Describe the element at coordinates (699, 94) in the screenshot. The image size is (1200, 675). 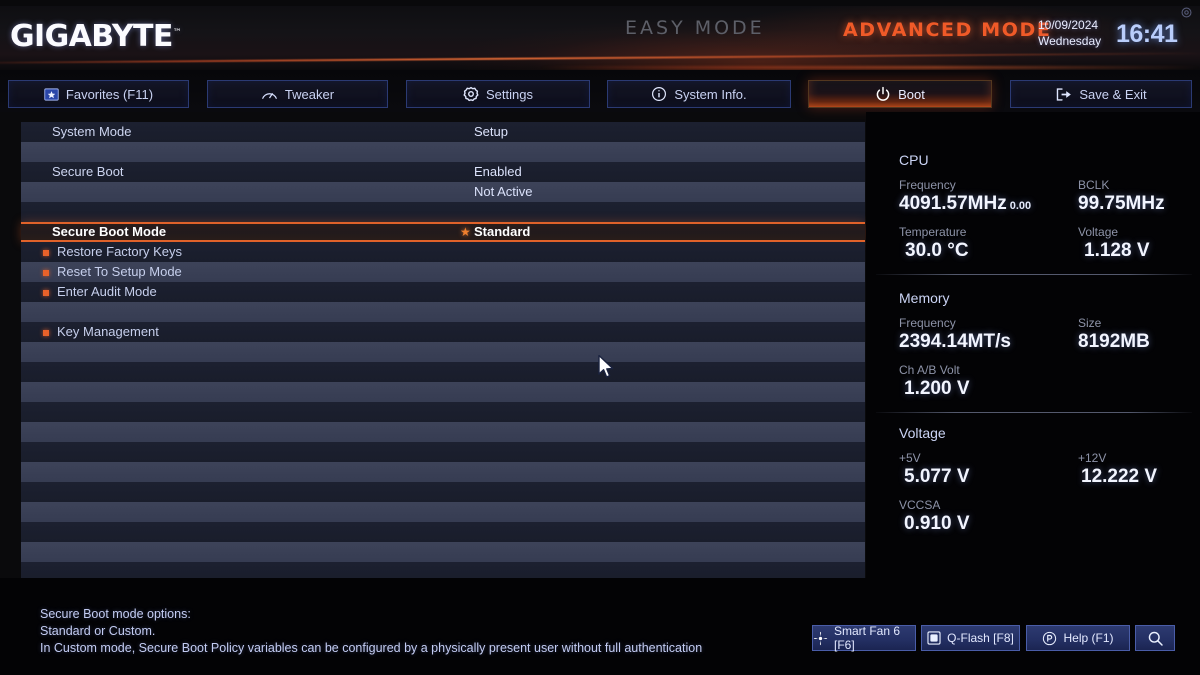
I see `tab-system-info: System Info.` at that location.